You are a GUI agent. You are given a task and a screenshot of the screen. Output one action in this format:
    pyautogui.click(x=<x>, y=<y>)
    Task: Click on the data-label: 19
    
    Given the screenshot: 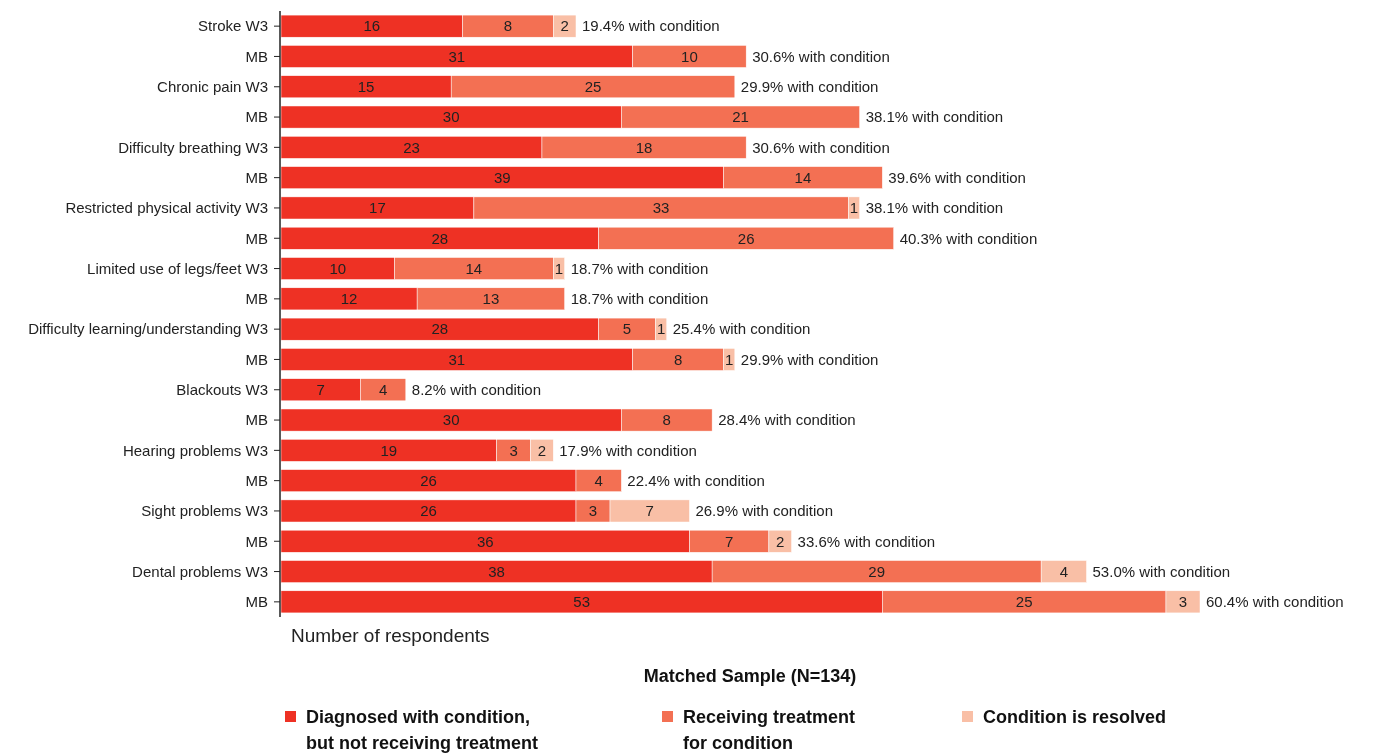 What is the action you would take?
    pyautogui.click(x=389, y=450)
    